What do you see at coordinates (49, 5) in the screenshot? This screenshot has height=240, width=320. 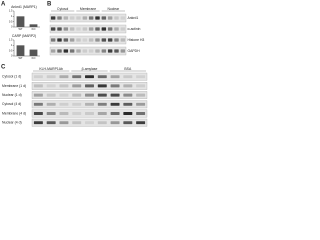 I see `panel-label: B` at bounding box center [49, 5].